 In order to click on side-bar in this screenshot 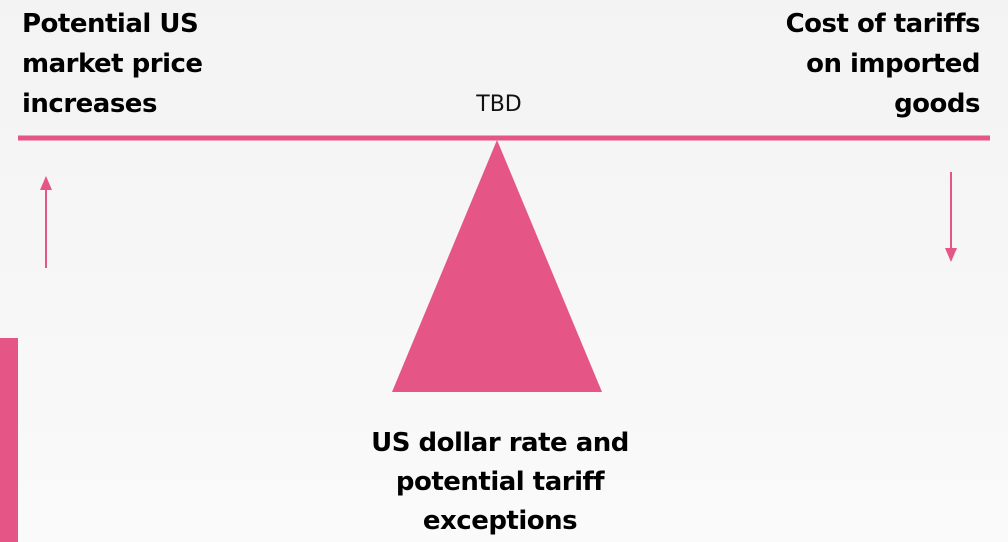, I will do `click(9, 440)`.